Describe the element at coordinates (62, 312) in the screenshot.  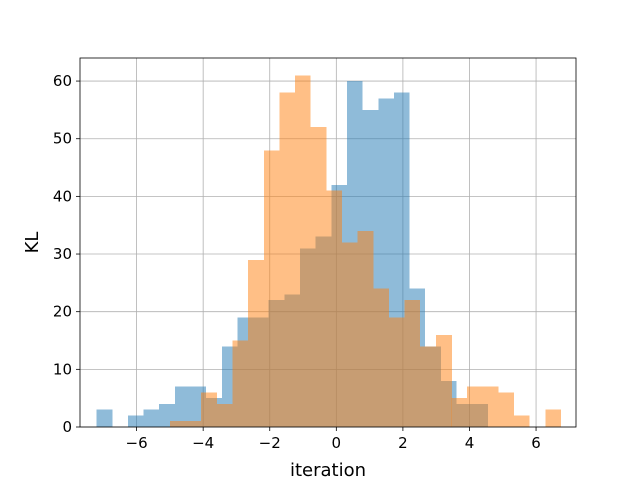
I see `y-tick-label: 20` at that location.